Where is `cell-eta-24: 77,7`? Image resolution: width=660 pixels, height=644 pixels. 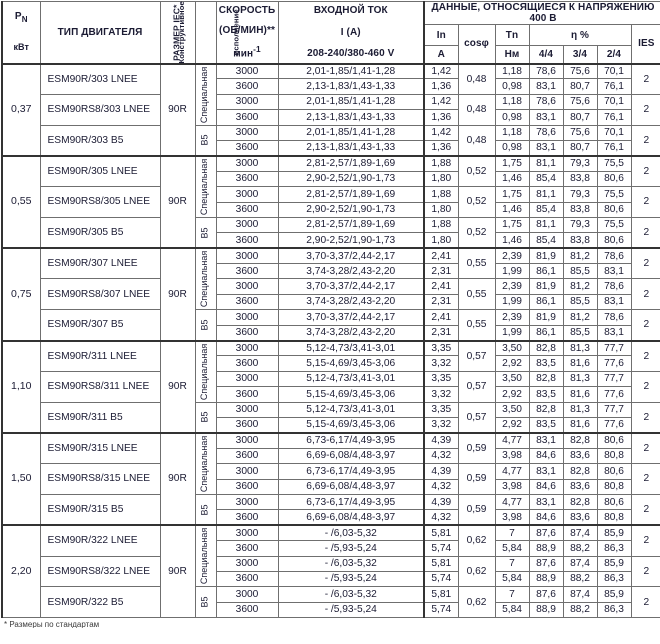 cell-eta-24: 77,7 is located at coordinates (614, 409).